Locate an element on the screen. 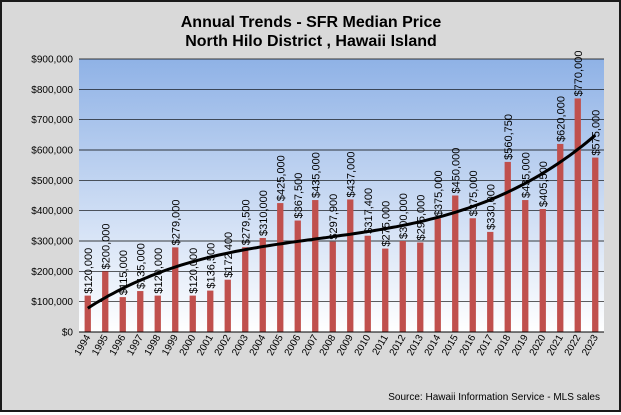  data-label: $300,000 is located at coordinates (404, 216).